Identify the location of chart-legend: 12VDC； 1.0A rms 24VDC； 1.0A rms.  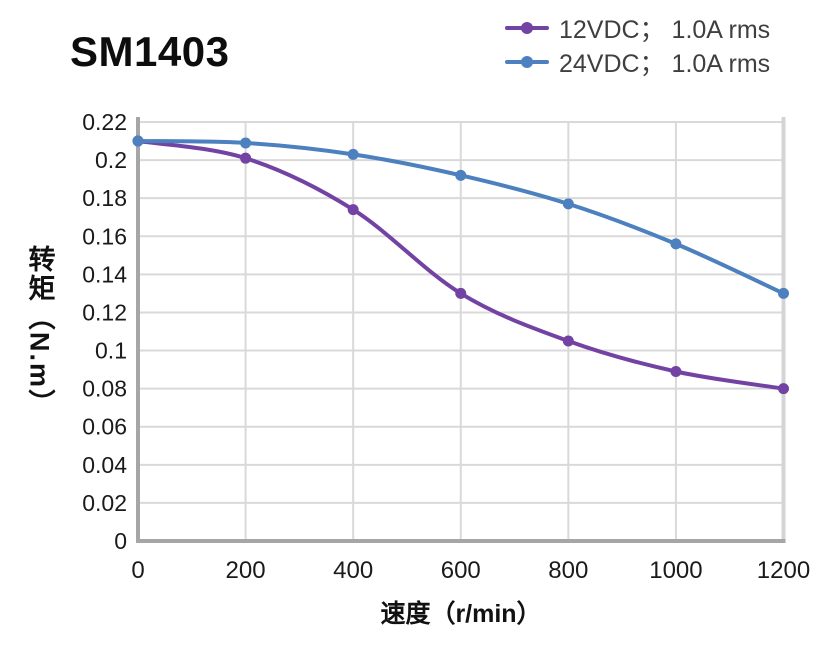
(637, 45).